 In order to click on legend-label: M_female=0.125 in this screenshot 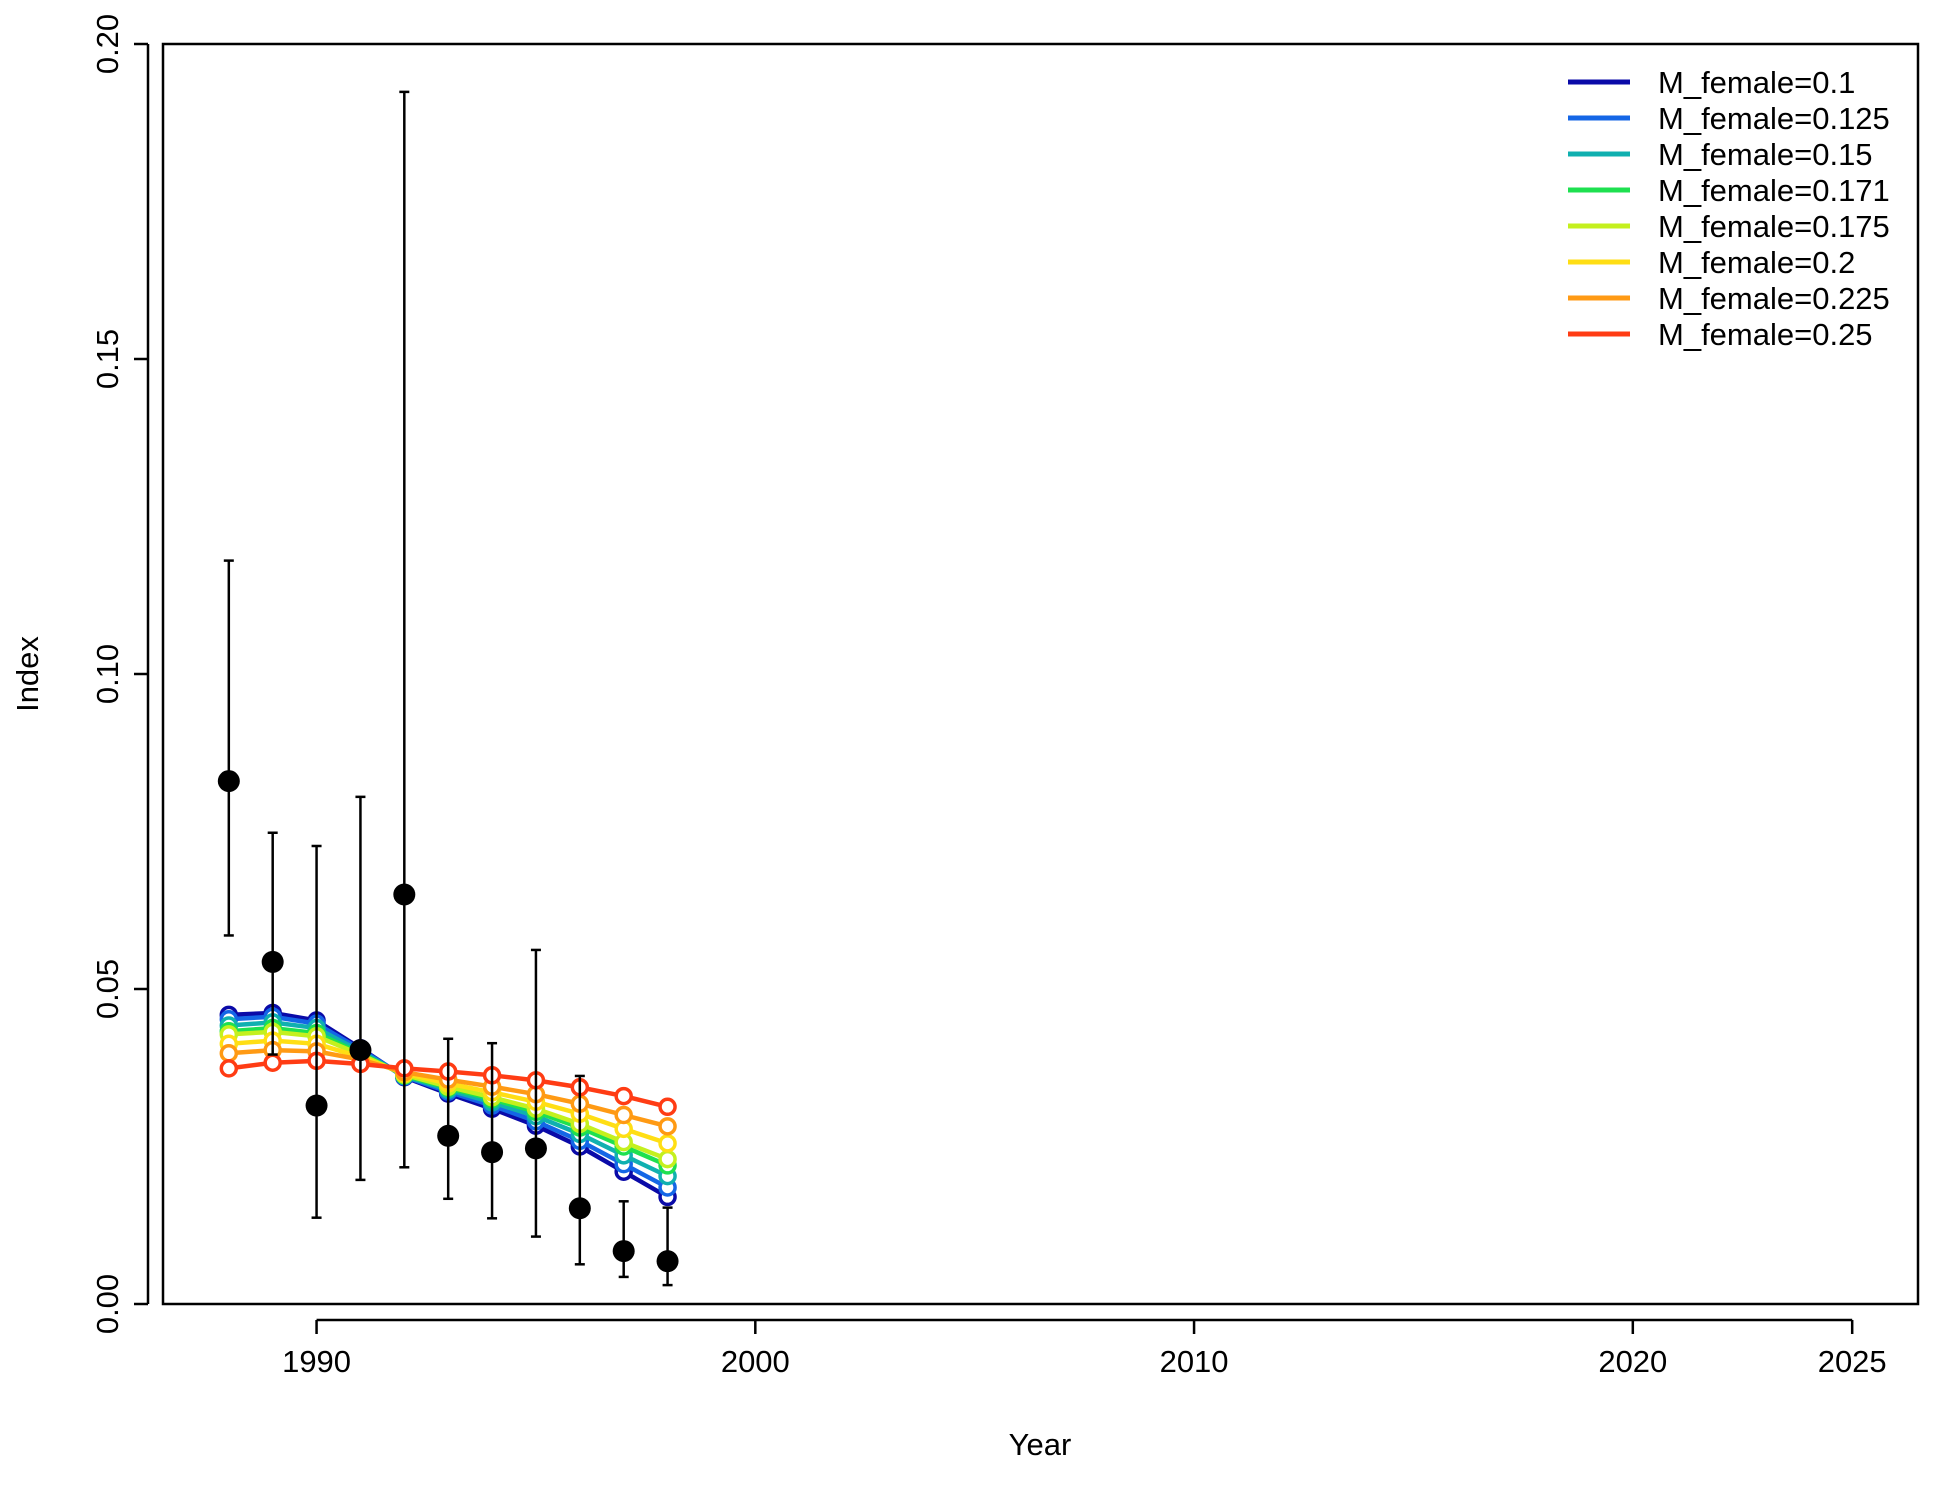, I will do `click(1774, 118)`.